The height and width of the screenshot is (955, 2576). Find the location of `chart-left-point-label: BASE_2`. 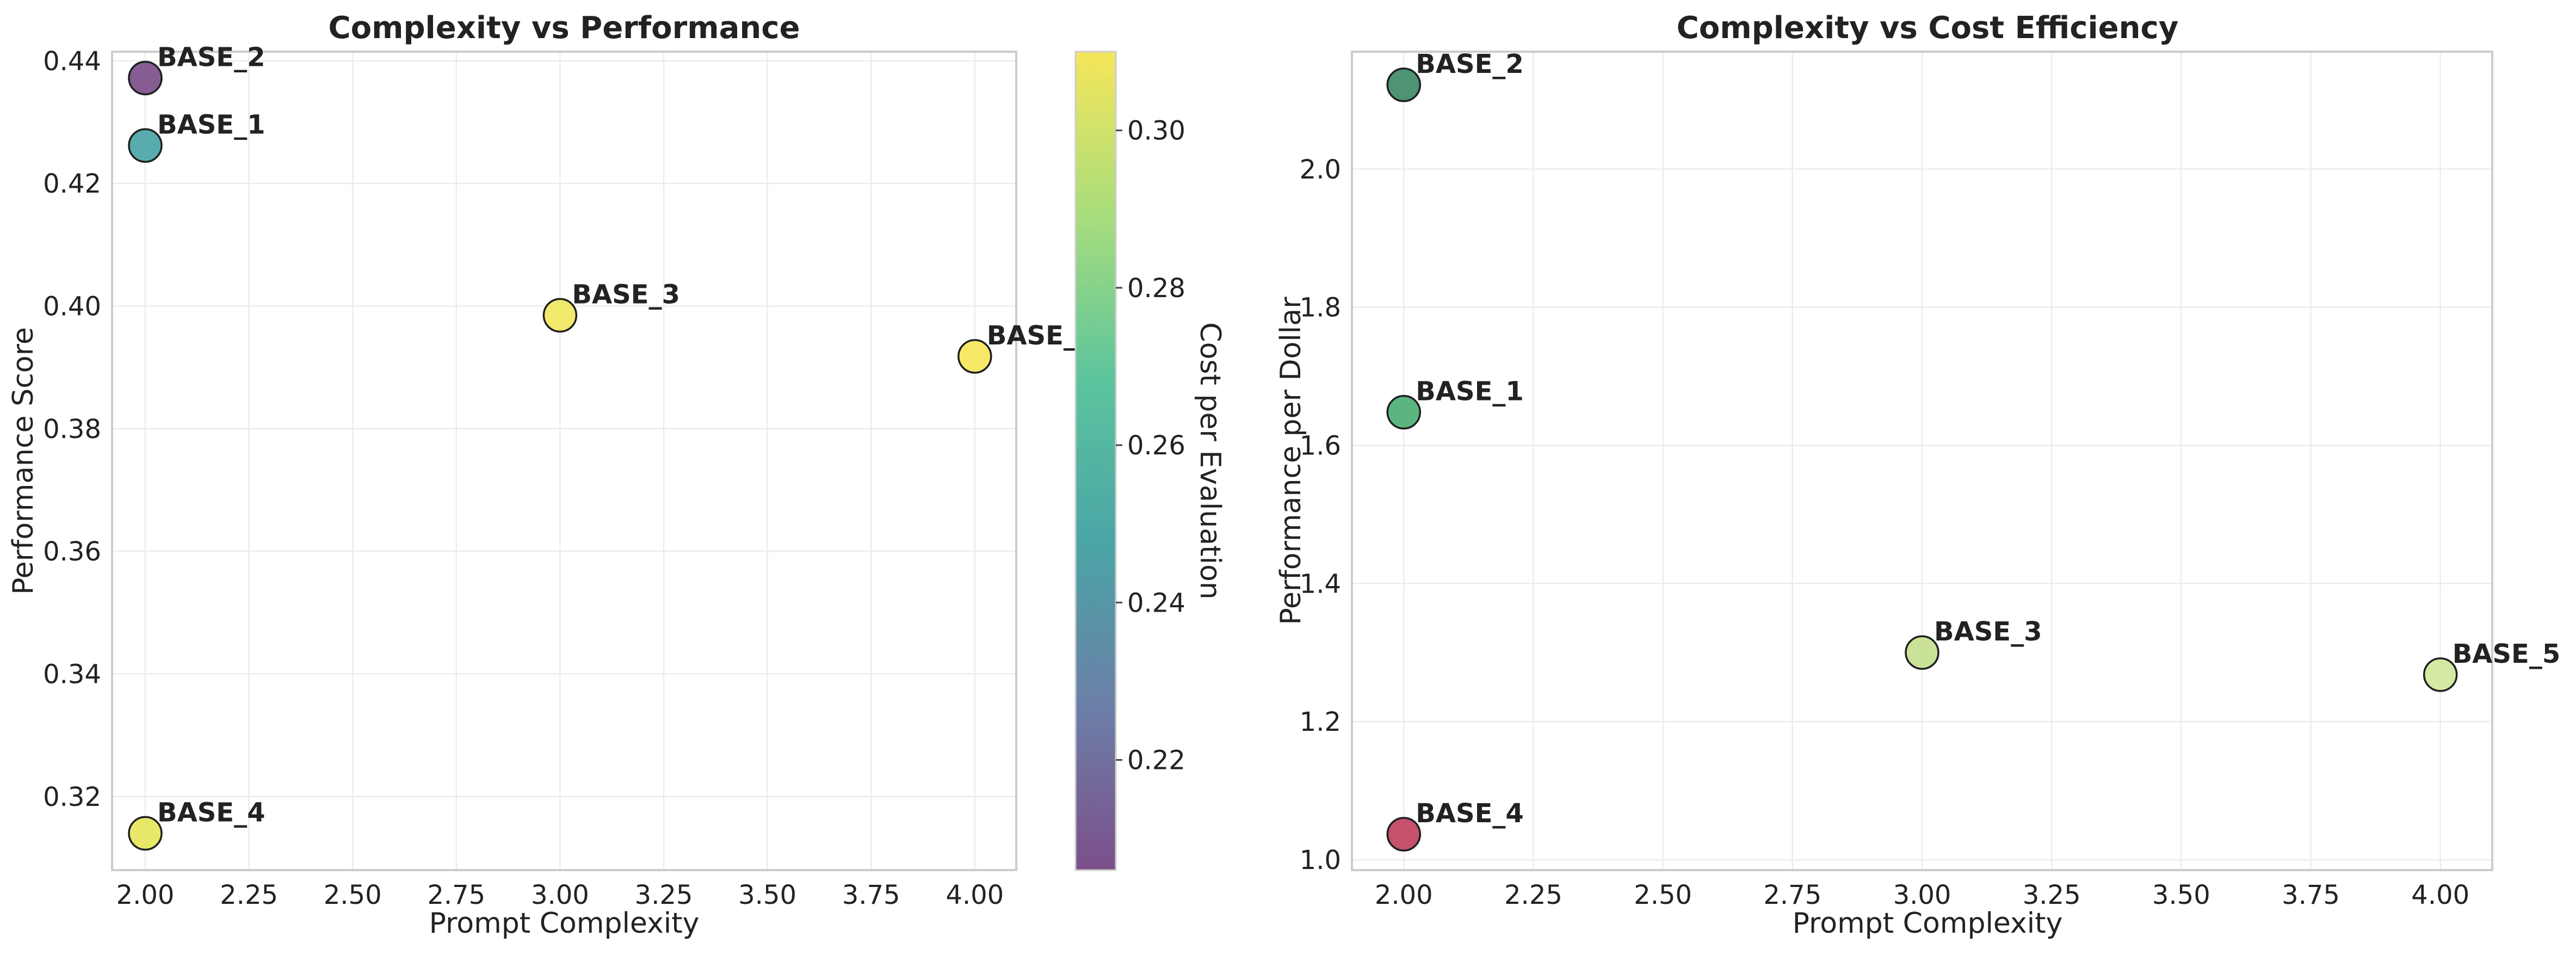

chart-left-point-label: BASE_2 is located at coordinates (211, 57).